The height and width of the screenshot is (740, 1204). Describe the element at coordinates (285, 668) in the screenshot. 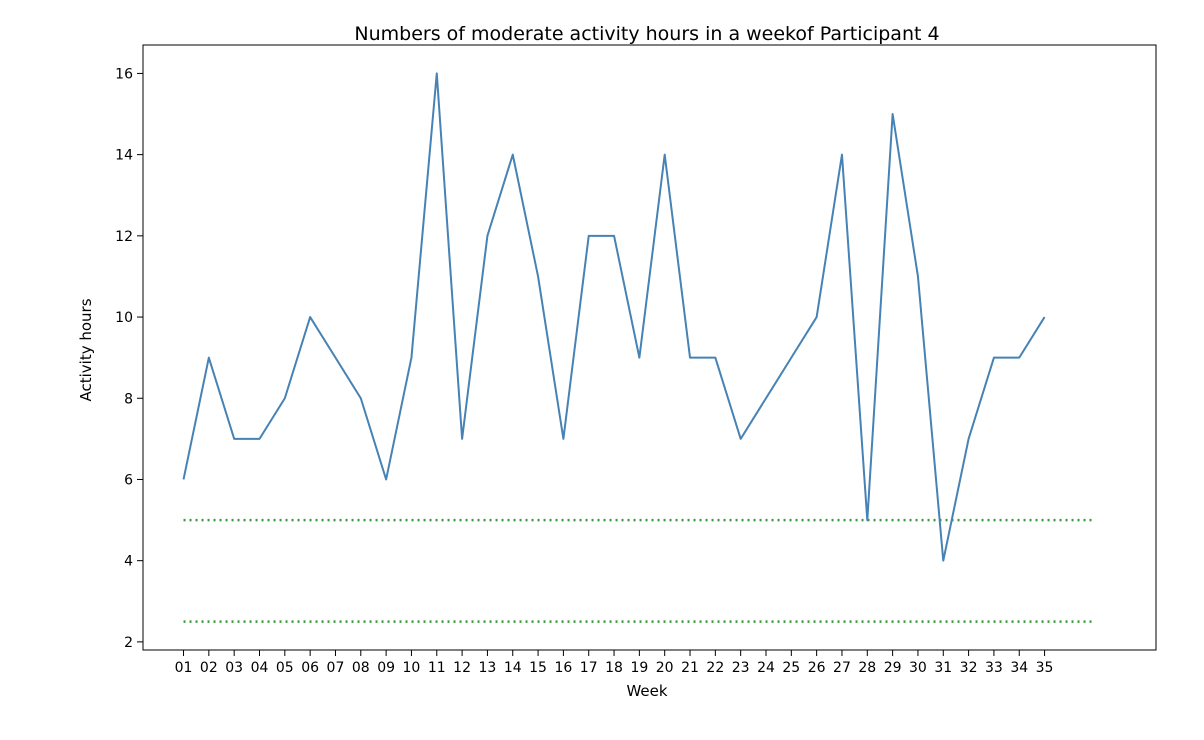

I see `x-tick-label: 05` at that location.